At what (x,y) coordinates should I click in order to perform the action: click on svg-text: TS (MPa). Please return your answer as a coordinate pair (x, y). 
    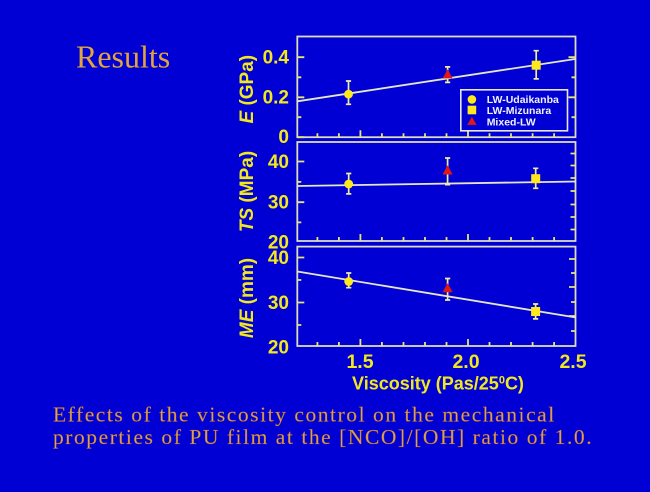
    Looking at the image, I should click on (247, 191).